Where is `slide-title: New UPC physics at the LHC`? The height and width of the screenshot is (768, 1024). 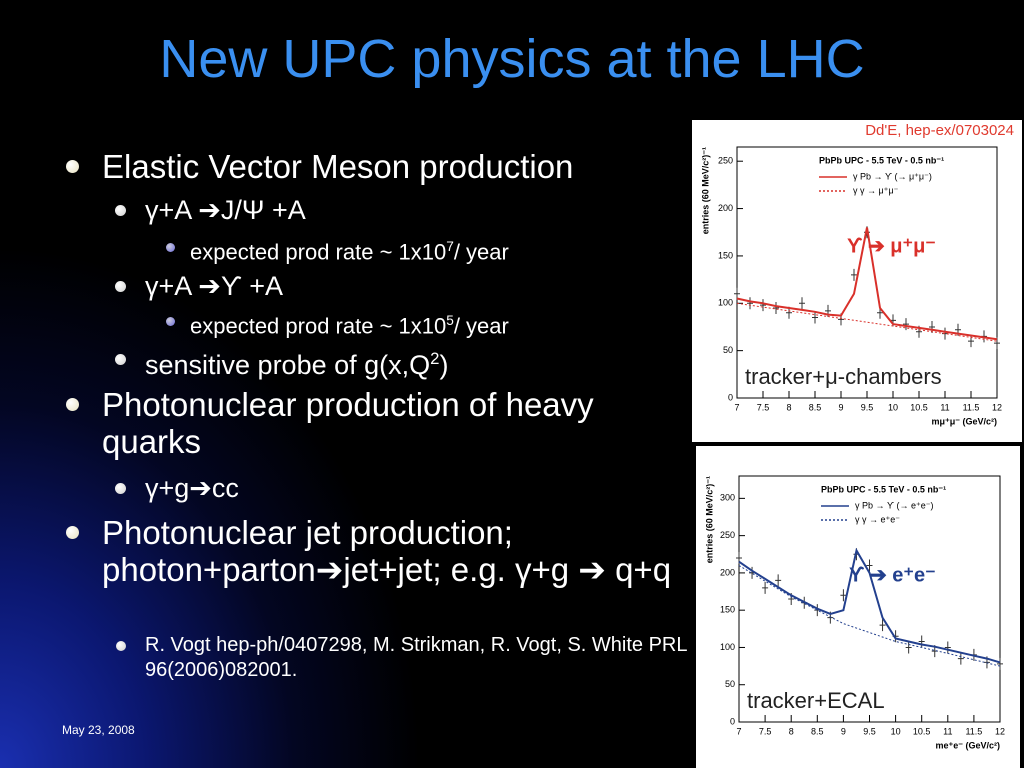
slide-title: New UPC physics at the LHC is located at coordinates (512, 59).